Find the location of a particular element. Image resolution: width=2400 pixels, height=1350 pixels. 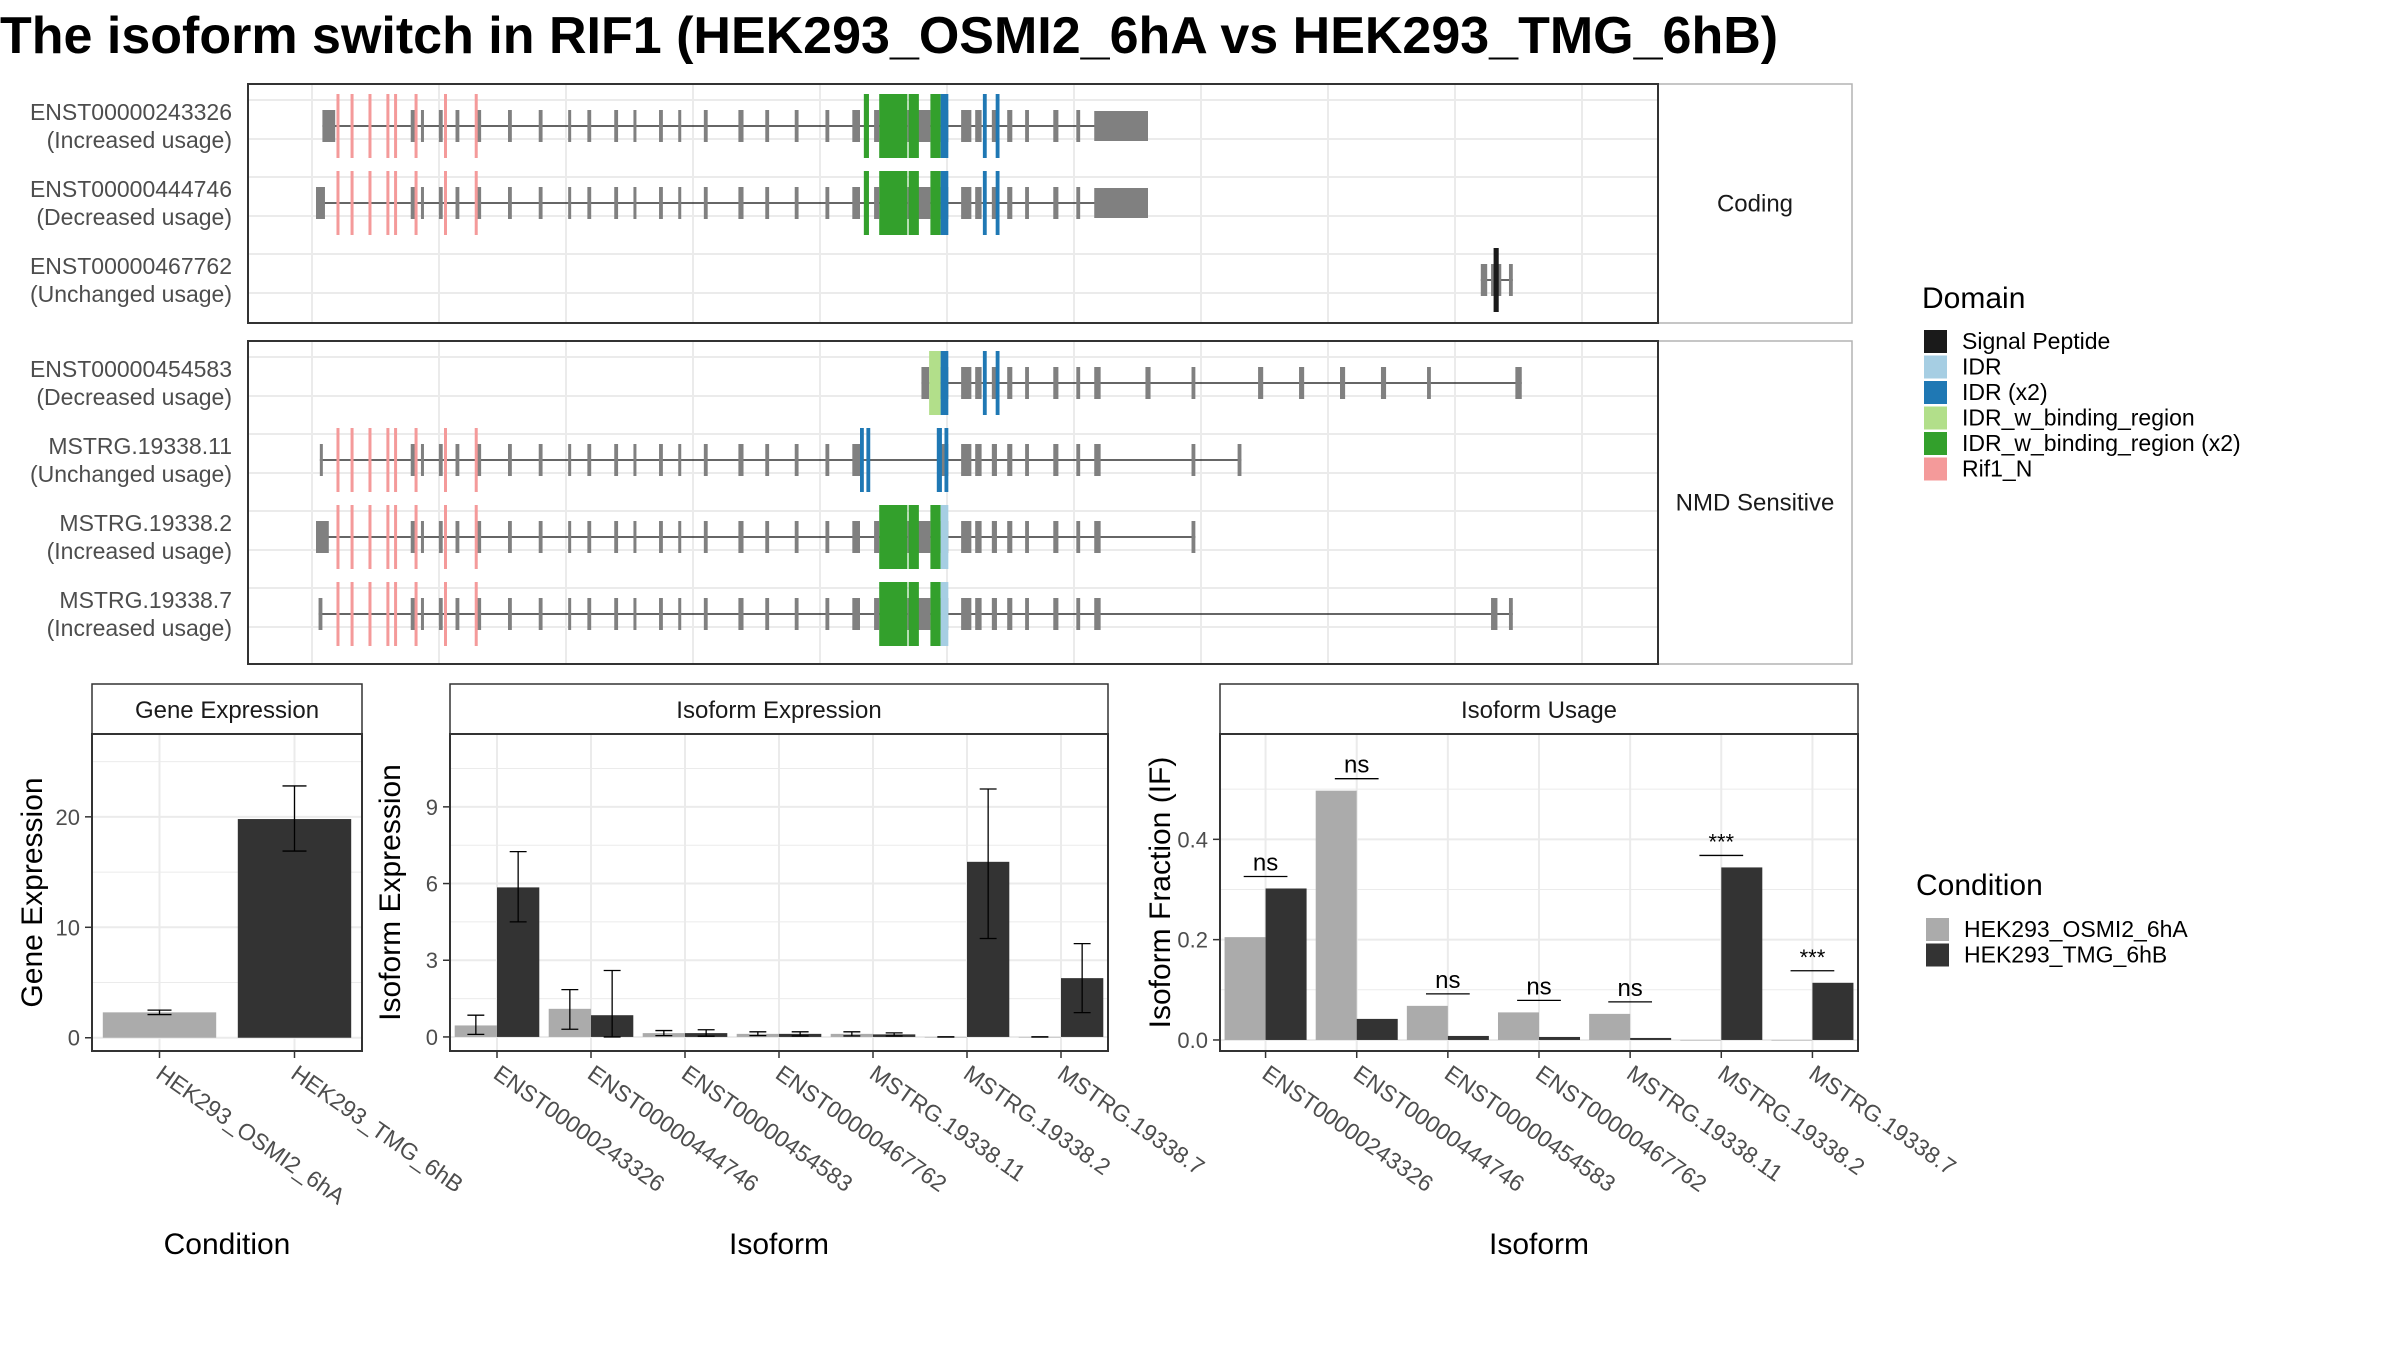

y-tick-label: 0.4 is located at coordinates (1192, 839).